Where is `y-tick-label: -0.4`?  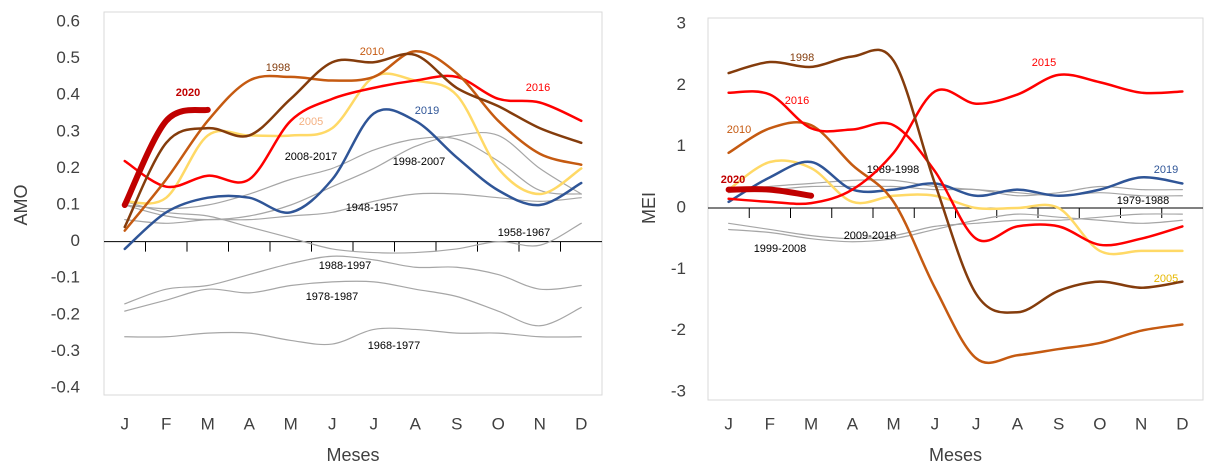
y-tick-label: -0.4 is located at coordinates (65, 386).